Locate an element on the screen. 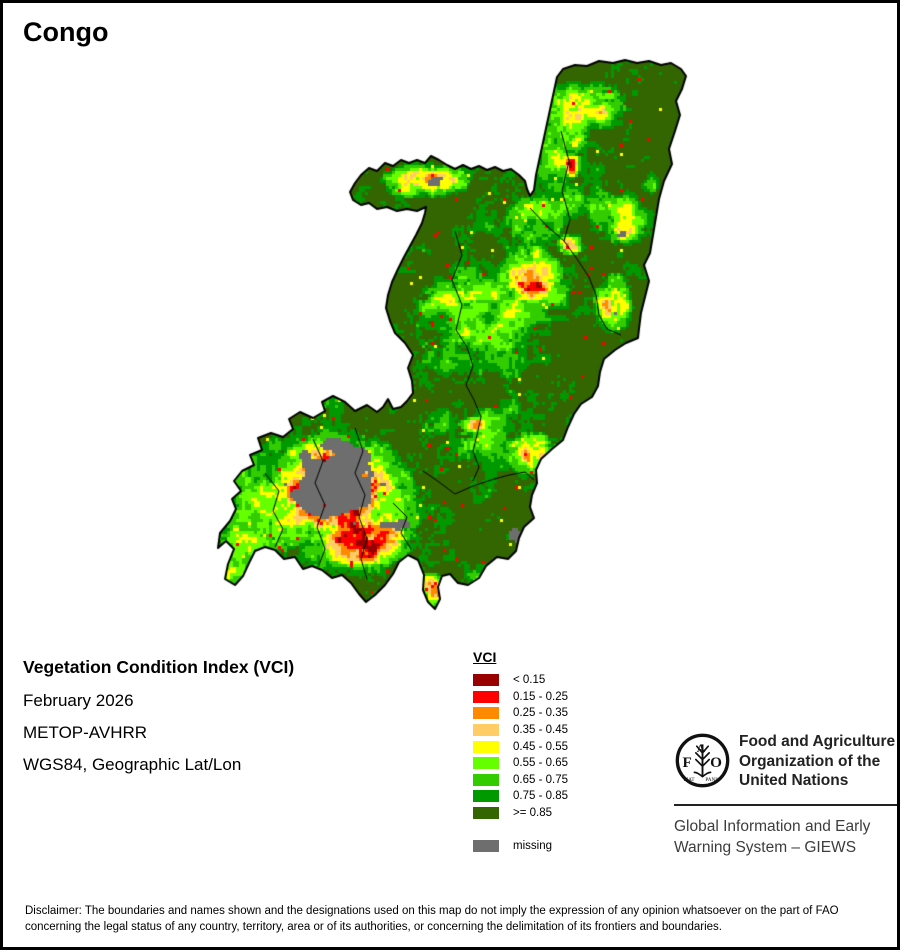 Image resolution: width=900 pixels, height=950 pixels. legend-row: 0.75 - 0.85 is located at coordinates (520, 796).